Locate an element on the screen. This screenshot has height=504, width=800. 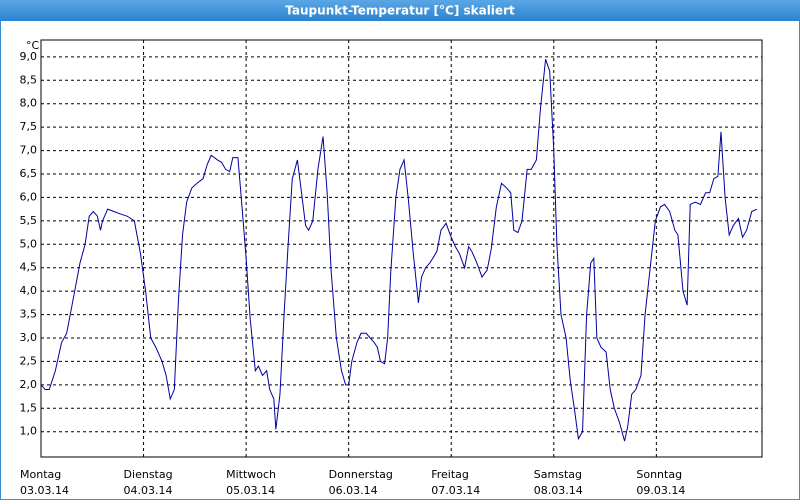
y-tick-label: 7,0 is located at coordinates (29, 150).